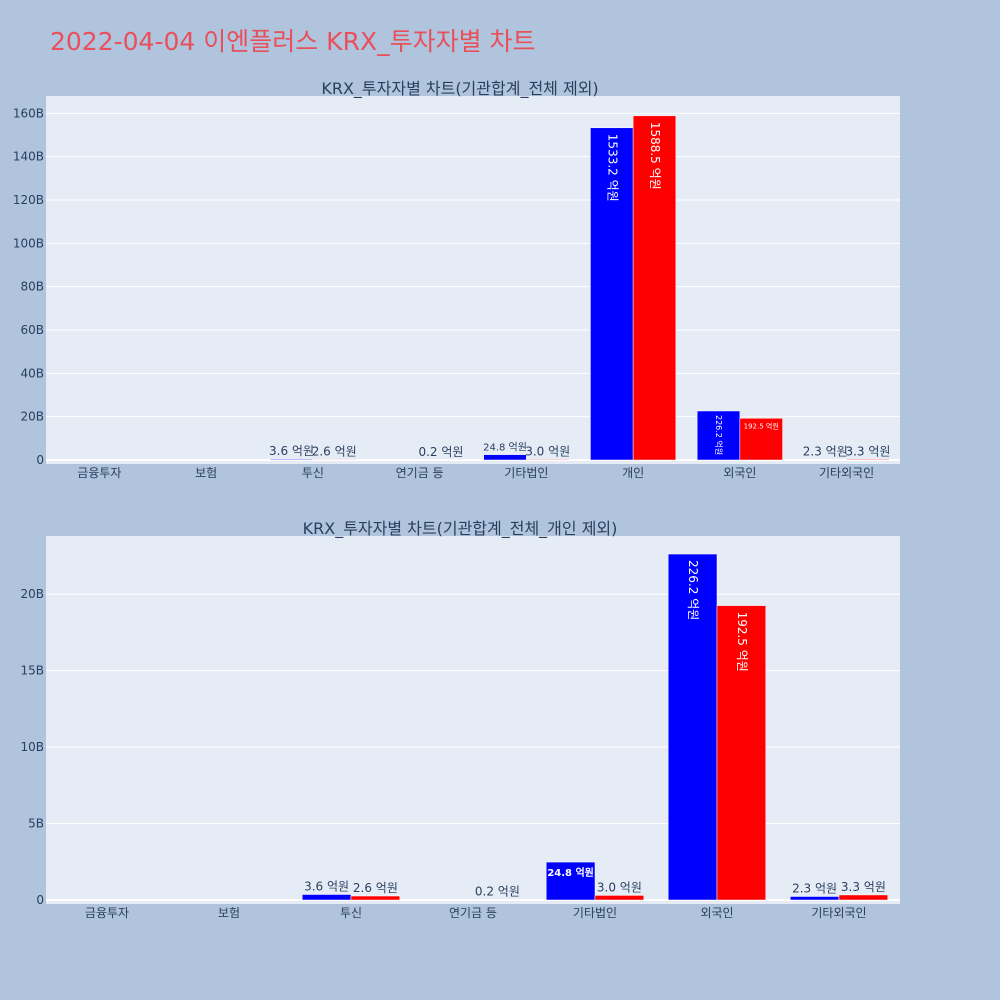  What do you see at coordinates (40, 900) in the screenshot?
I see `chart2-ytick-label: 0` at bounding box center [40, 900].